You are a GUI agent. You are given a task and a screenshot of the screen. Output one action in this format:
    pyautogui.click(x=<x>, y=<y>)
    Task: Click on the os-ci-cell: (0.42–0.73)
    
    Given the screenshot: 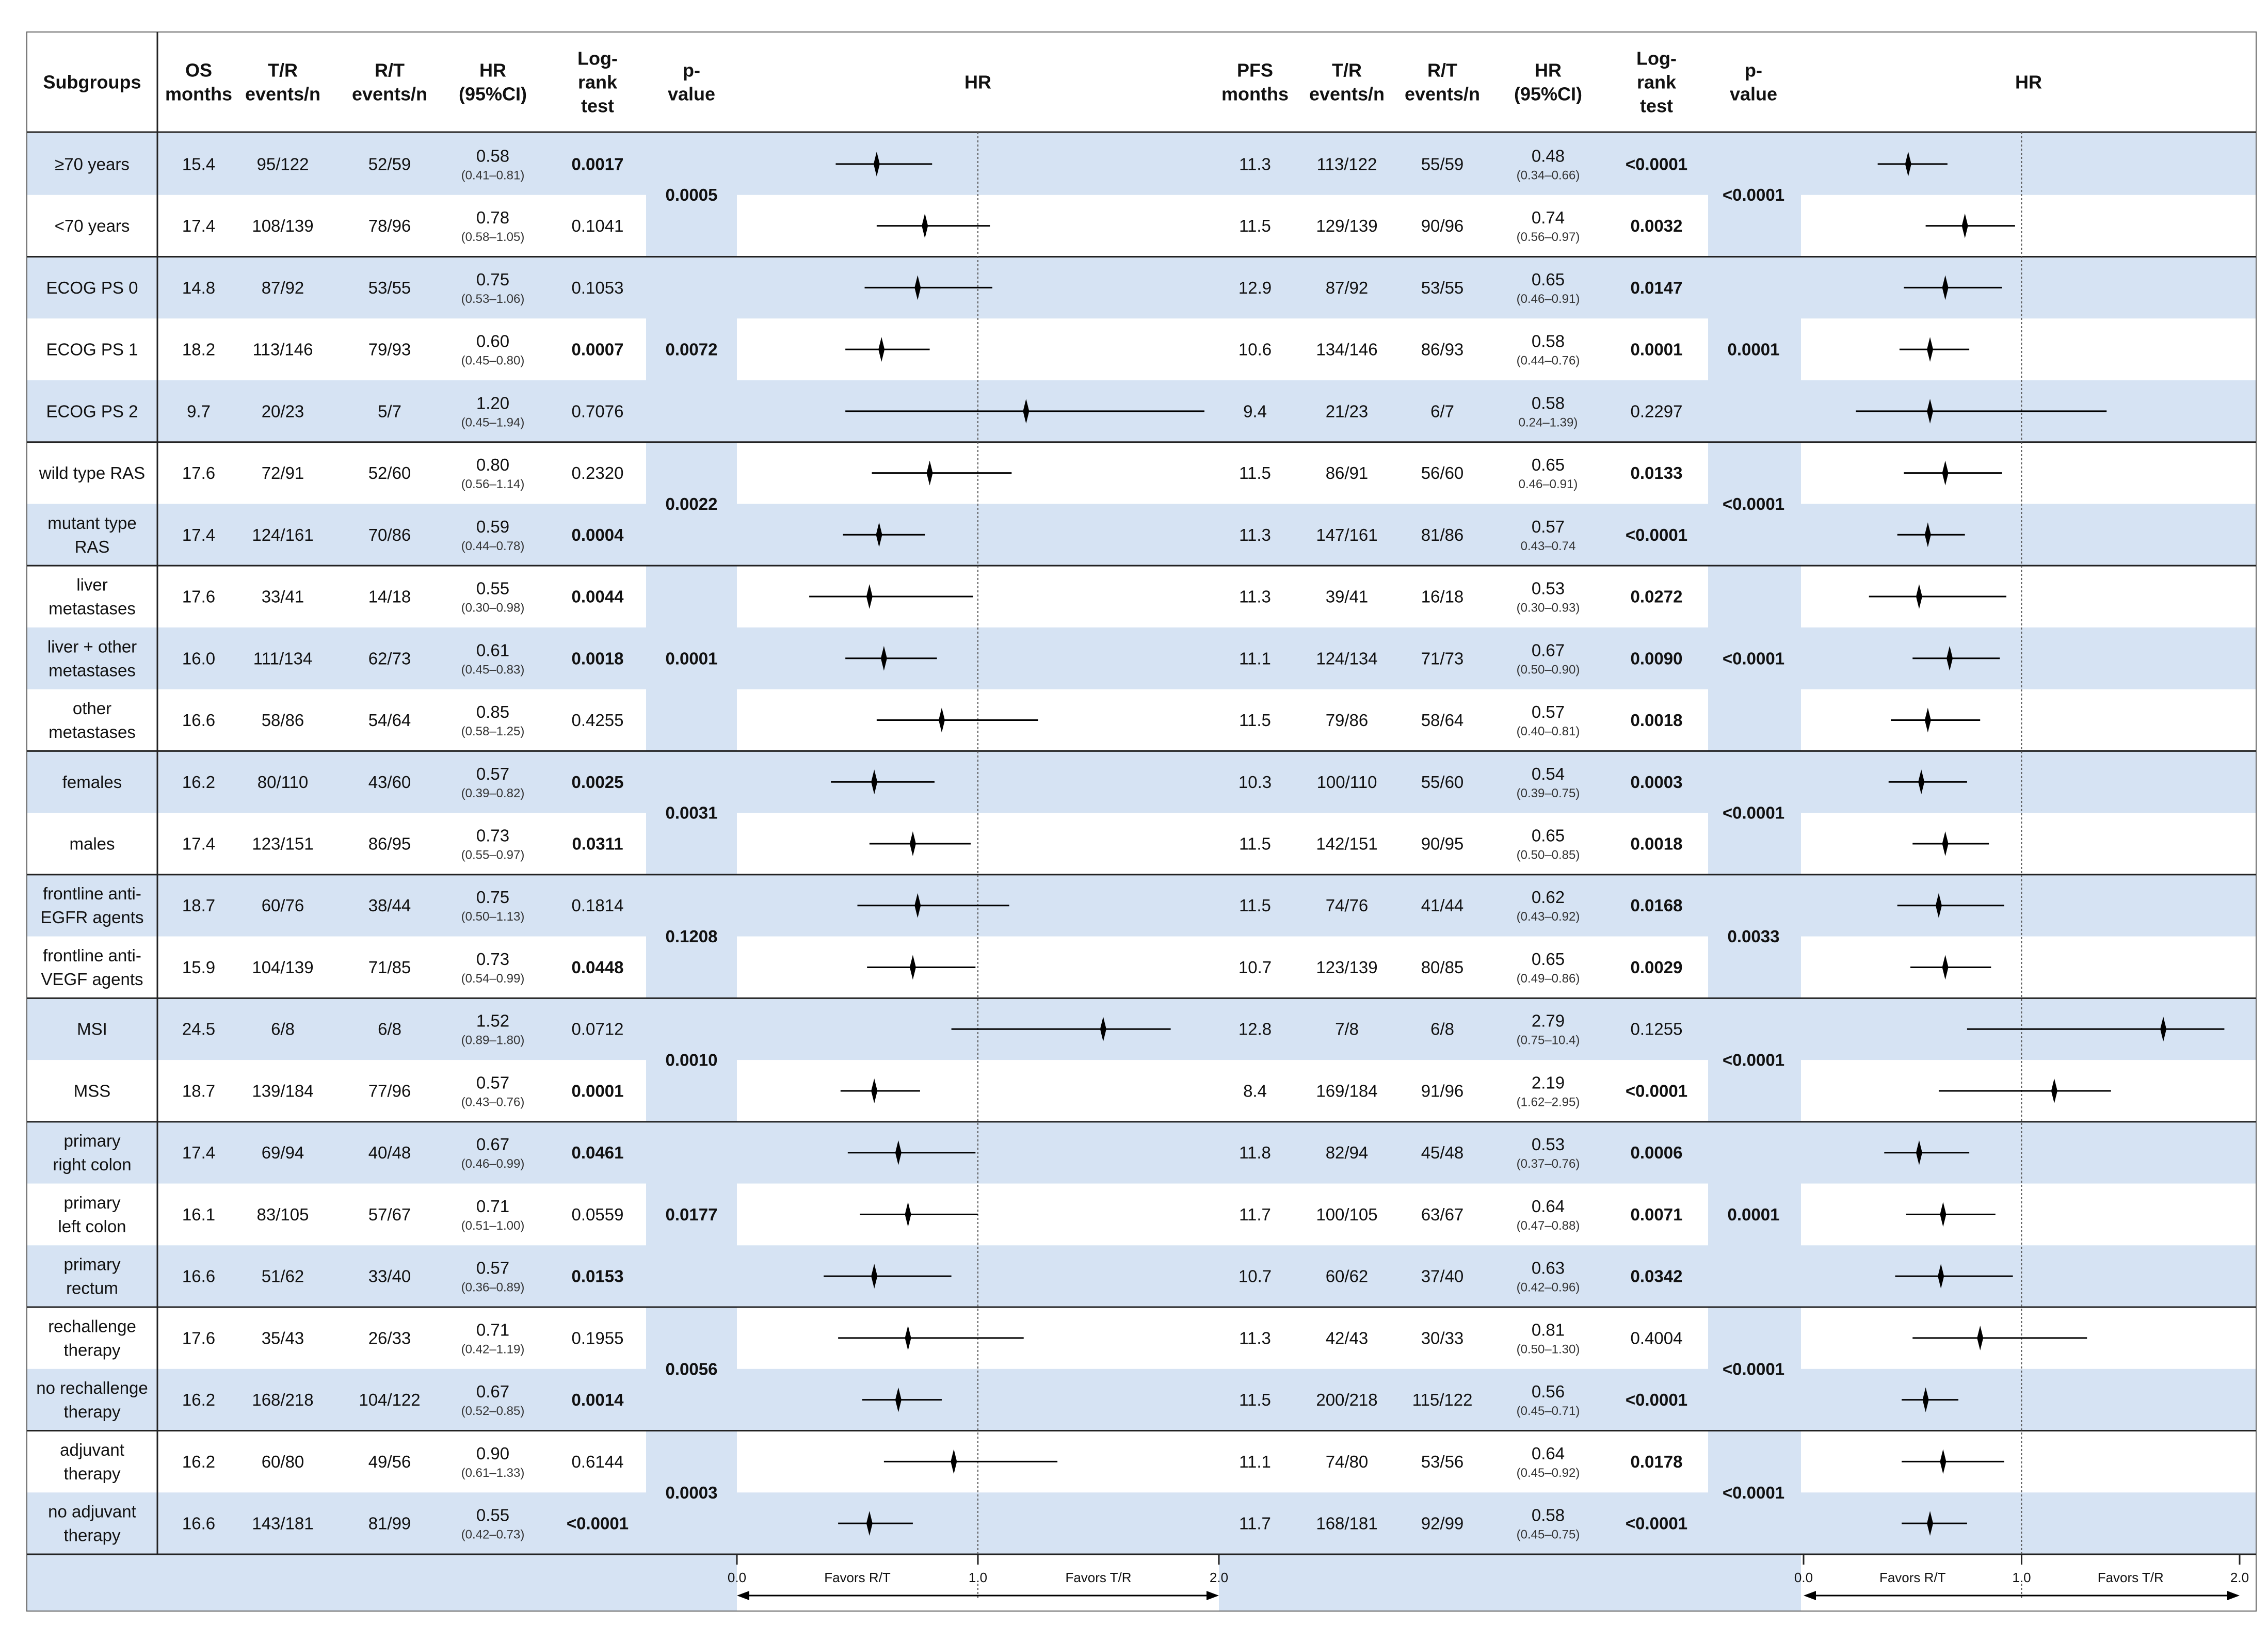 What is the action you would take?
    pyautogui.click(x=493, y=1535)
    